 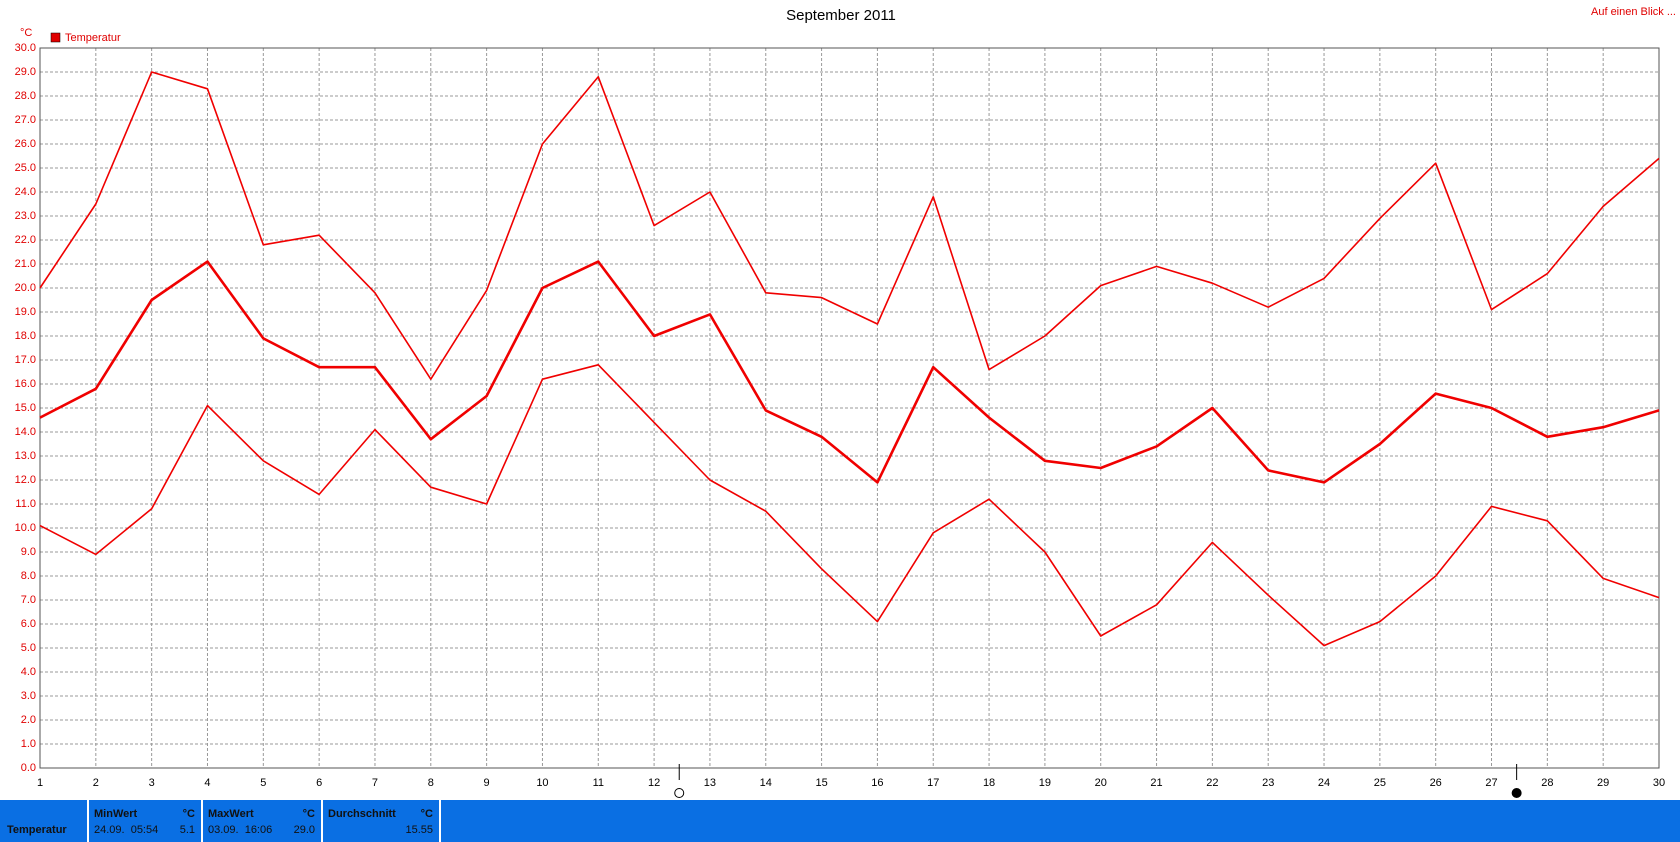 I want to click on summary-value: 15.55, so click(x=419, y=830).